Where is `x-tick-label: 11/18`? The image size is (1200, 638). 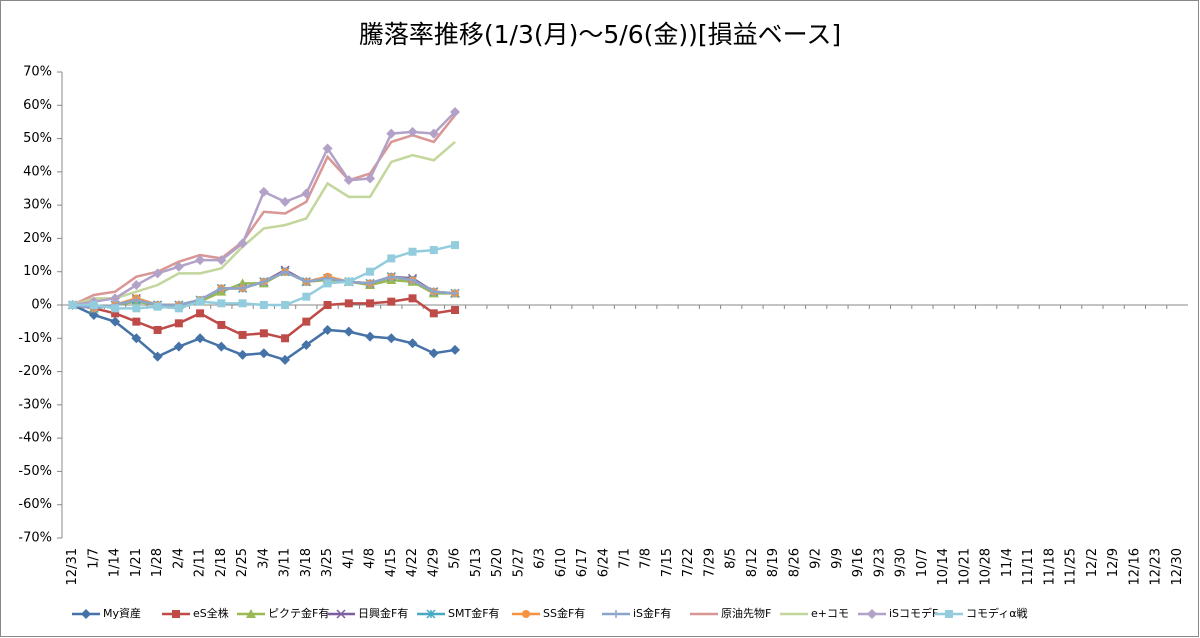
x-tick-label: 11/18 is located at coordinates (1049, 566).